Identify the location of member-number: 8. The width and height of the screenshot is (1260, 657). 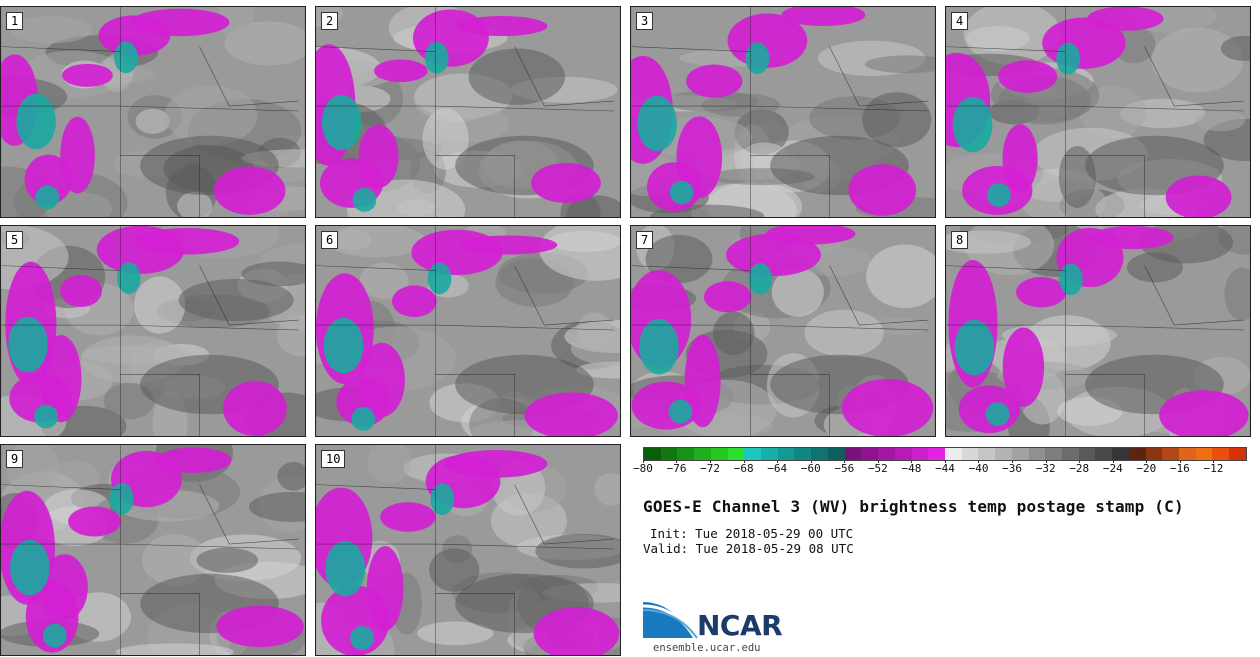
(960, 240).